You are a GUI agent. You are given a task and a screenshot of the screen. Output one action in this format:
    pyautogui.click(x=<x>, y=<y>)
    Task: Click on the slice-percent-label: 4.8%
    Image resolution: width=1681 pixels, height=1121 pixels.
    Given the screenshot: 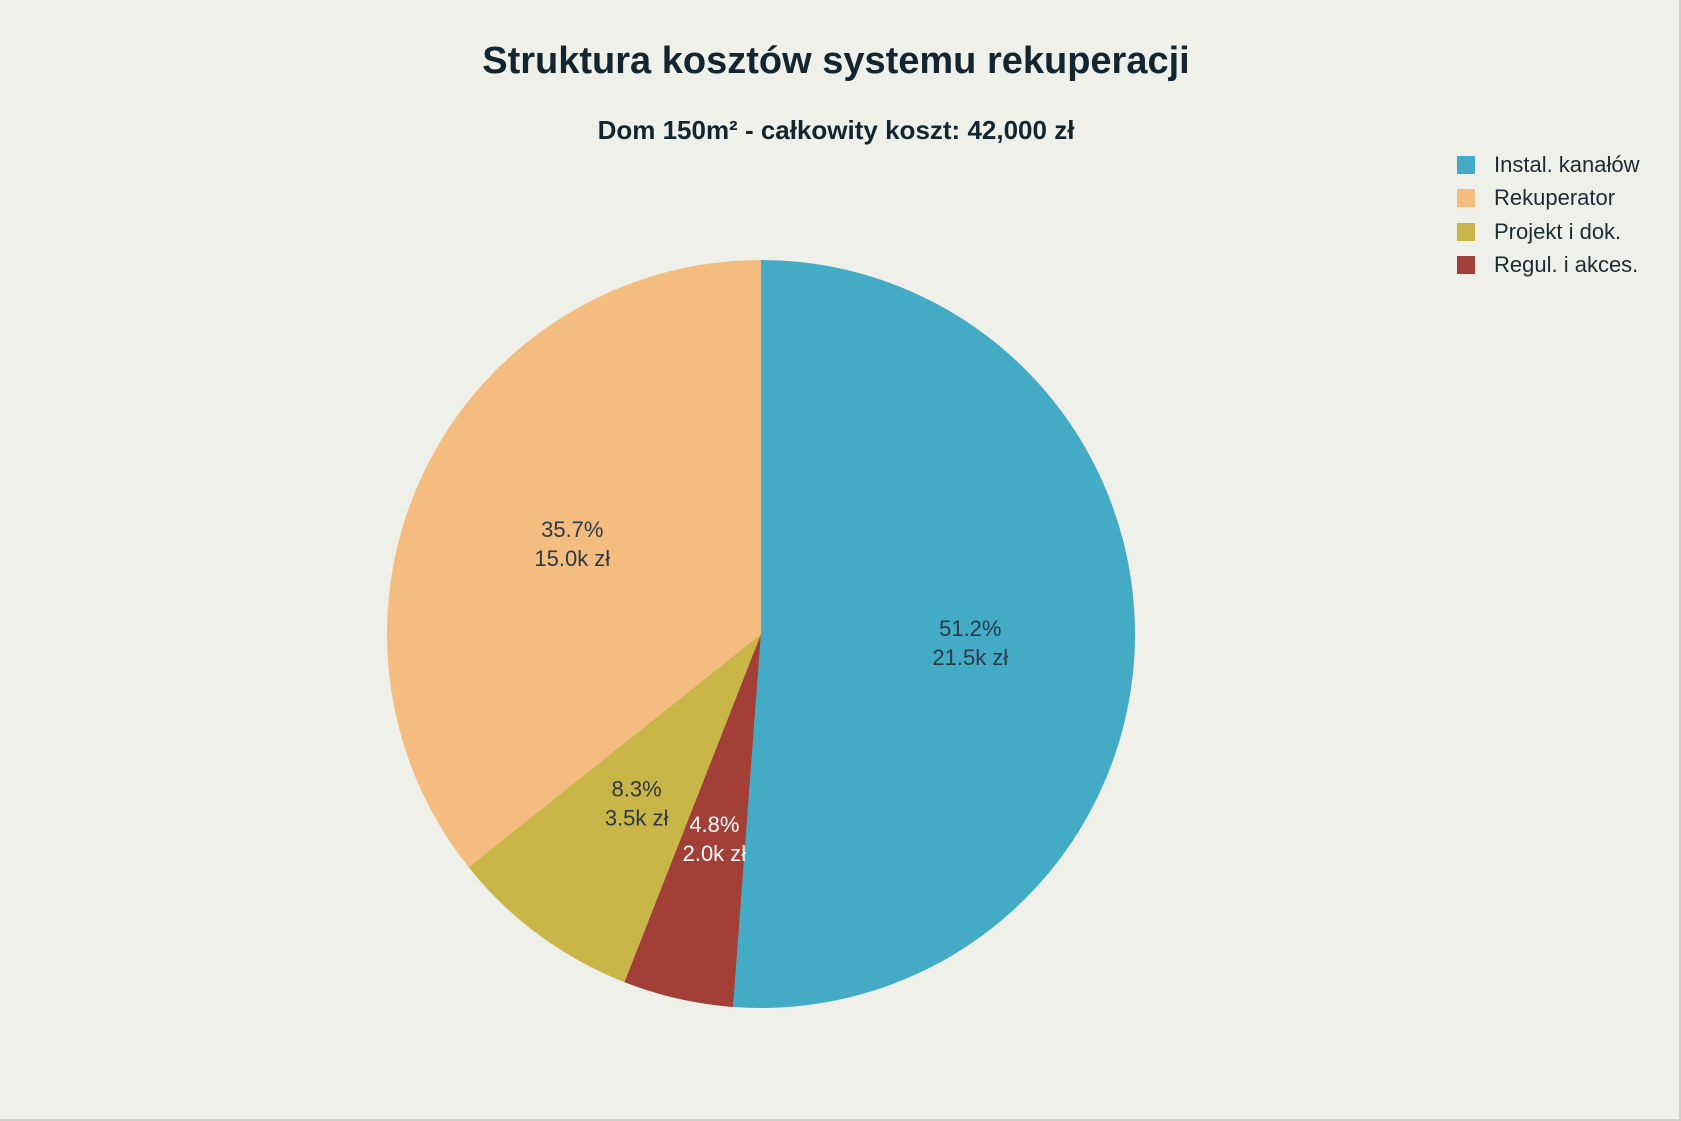 What is the action you would take?
    pyautogui.click(x=714, y=824)
    